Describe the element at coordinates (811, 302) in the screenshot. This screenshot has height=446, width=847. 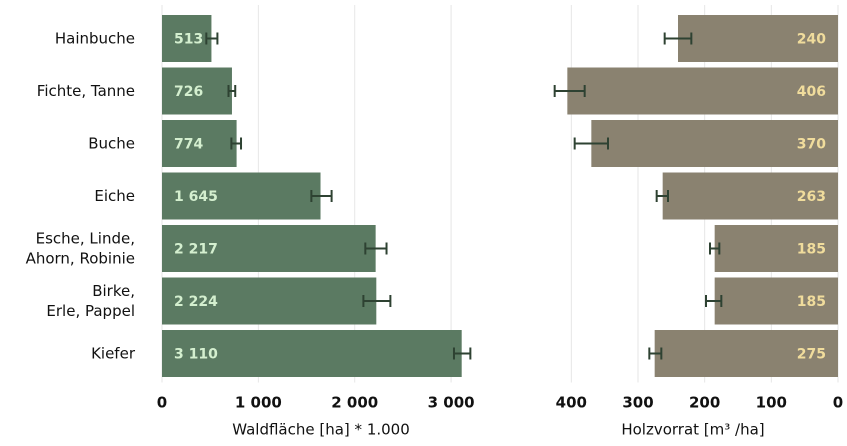
I see `data-label-6: 185` at that location.